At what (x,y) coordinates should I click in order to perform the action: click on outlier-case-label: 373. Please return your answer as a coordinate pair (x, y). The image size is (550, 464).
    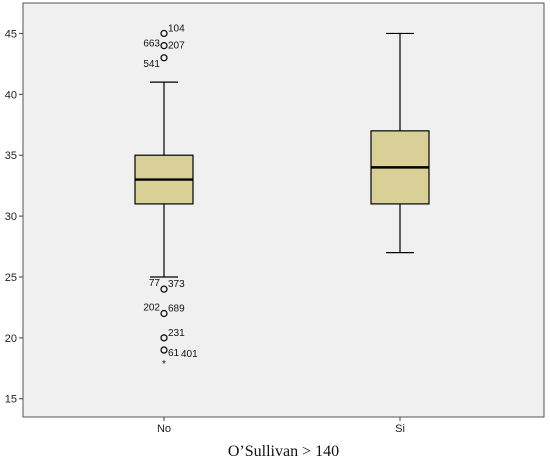
    Looking at the image, I should click on (176, 284).